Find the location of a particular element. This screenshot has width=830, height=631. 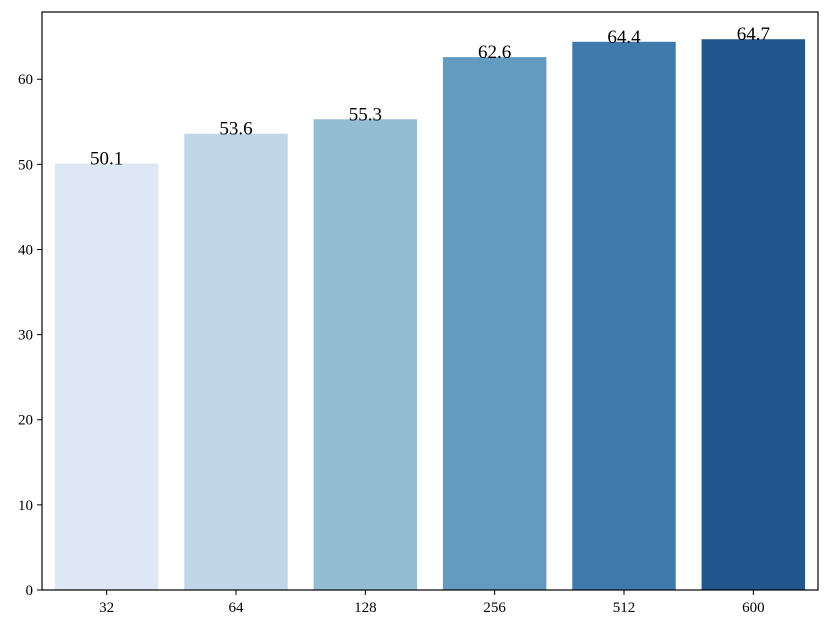

data-label-64: 53.6 is located at coordinates (235, 129).